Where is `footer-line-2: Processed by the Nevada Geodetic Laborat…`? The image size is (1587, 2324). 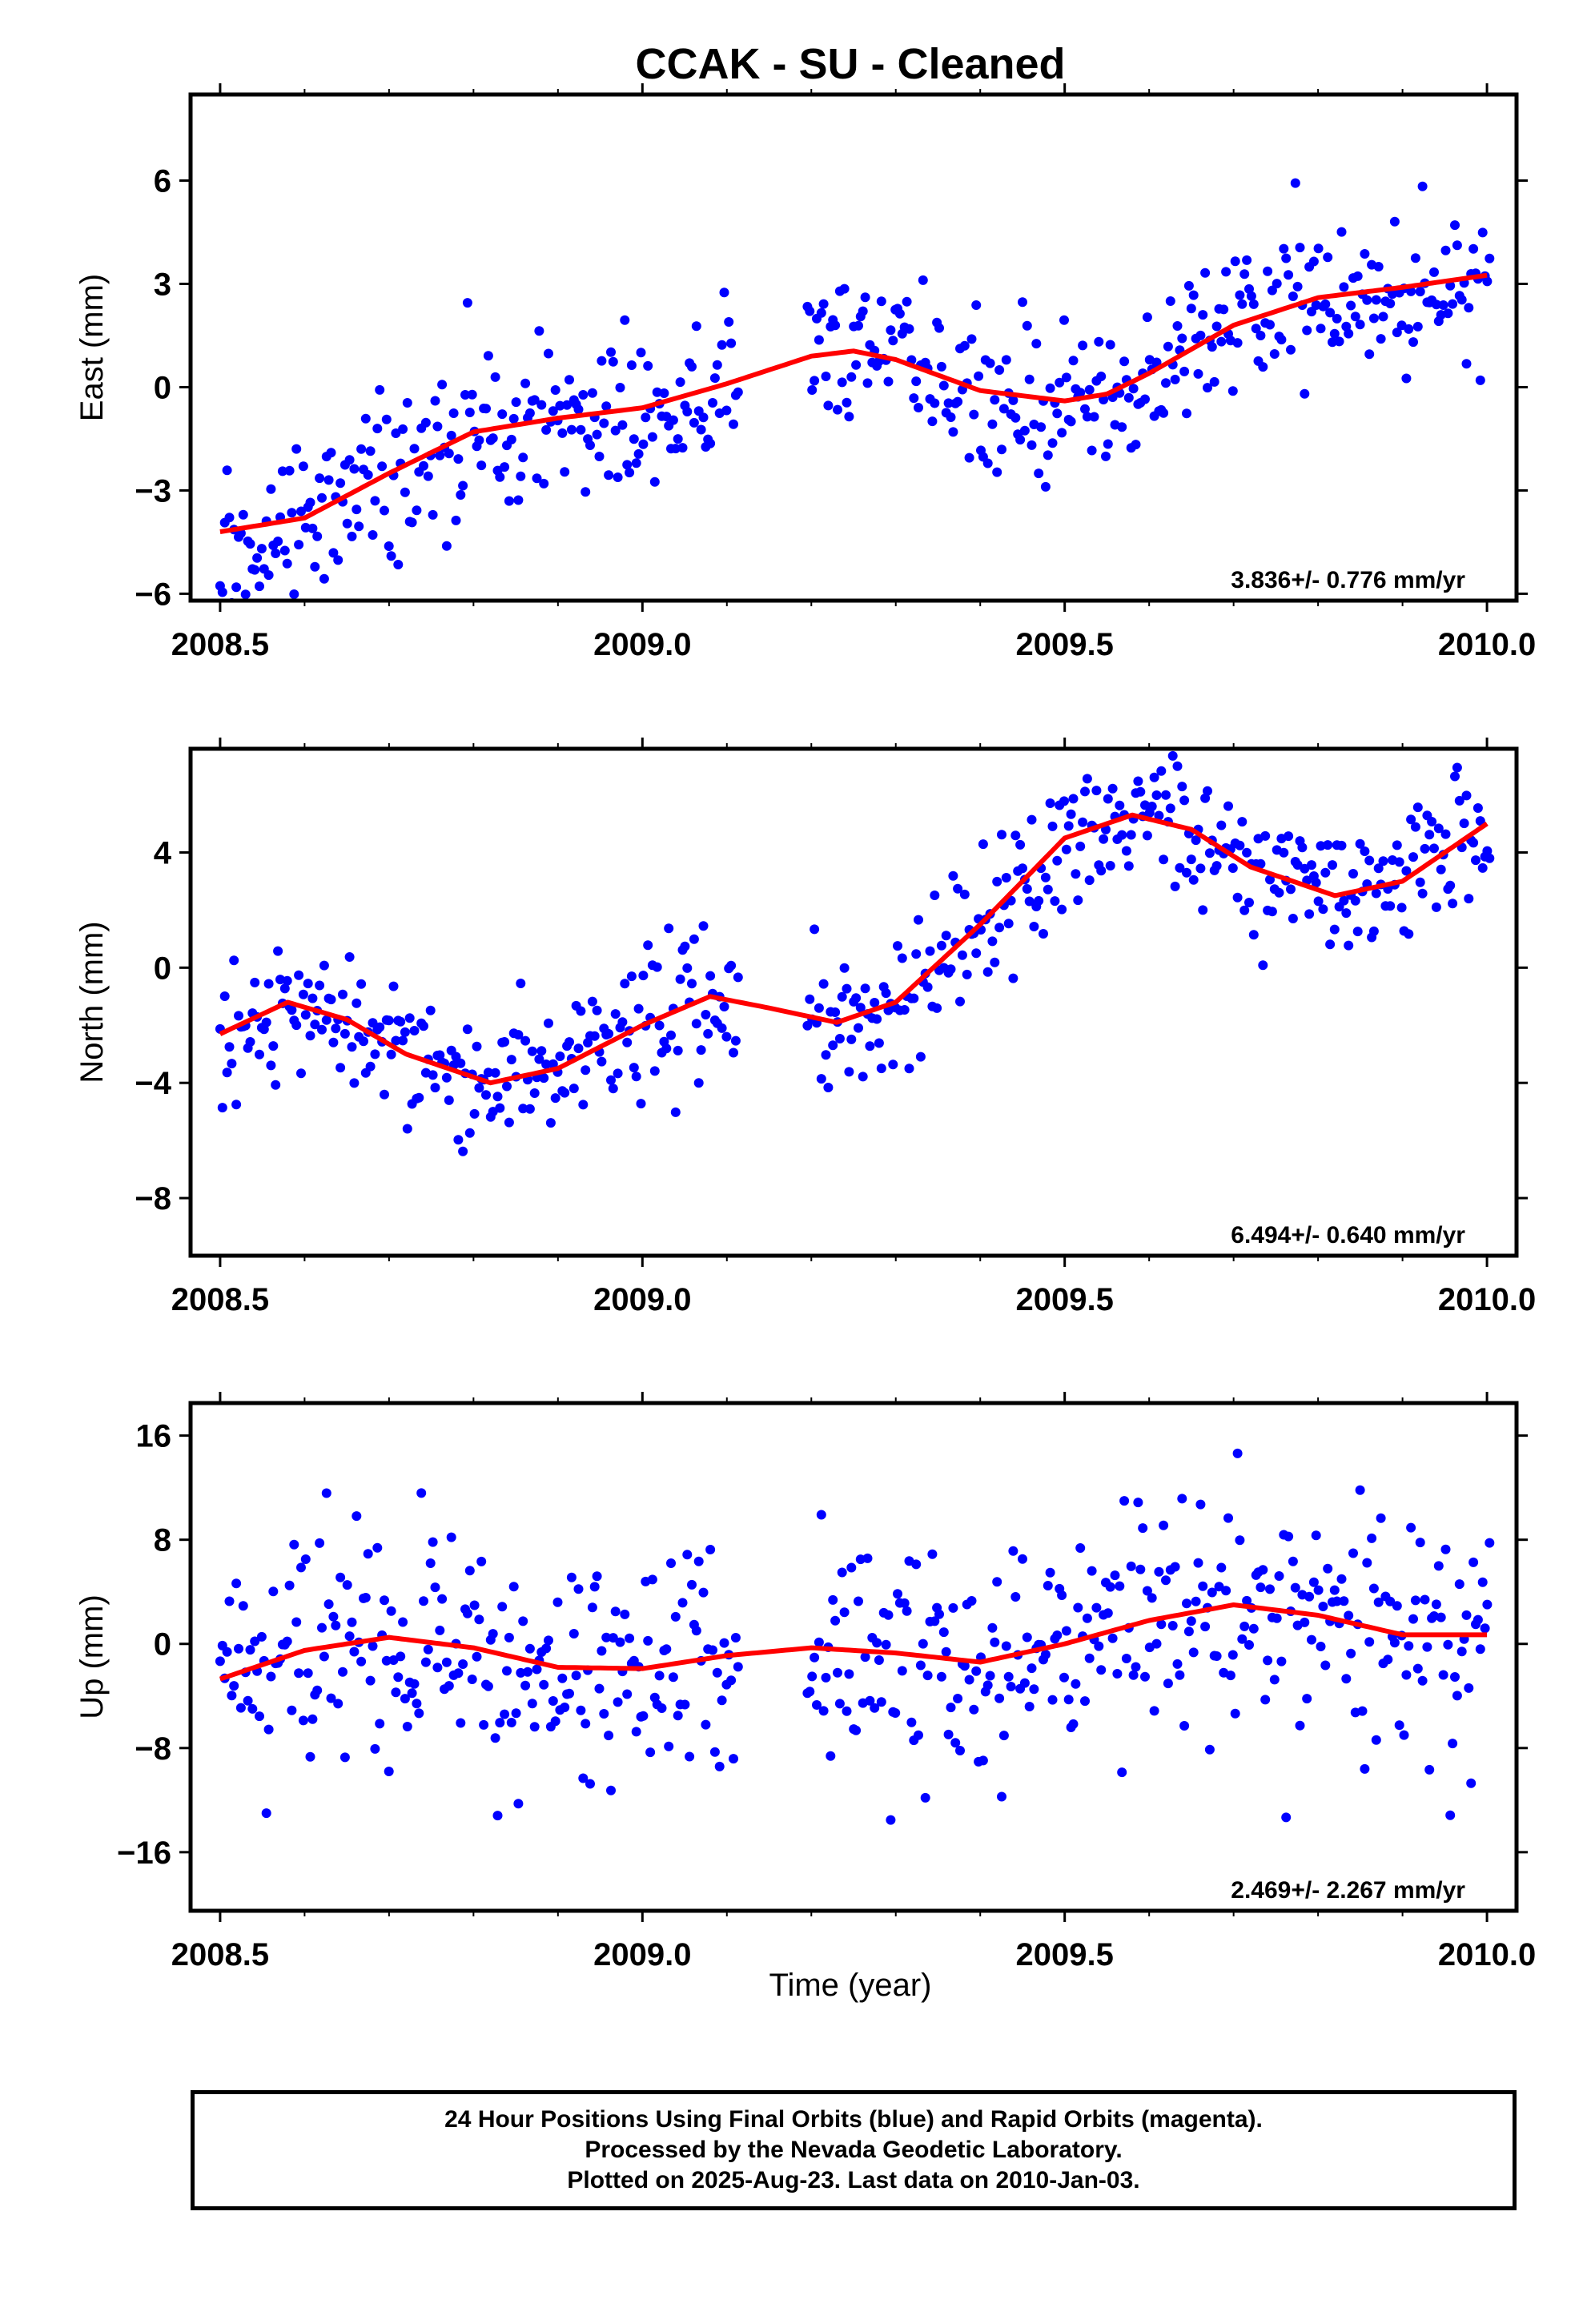 footer-line-2: Processed by the Nevada Geodetic Laborat… is located at coordinates (854, 2150).